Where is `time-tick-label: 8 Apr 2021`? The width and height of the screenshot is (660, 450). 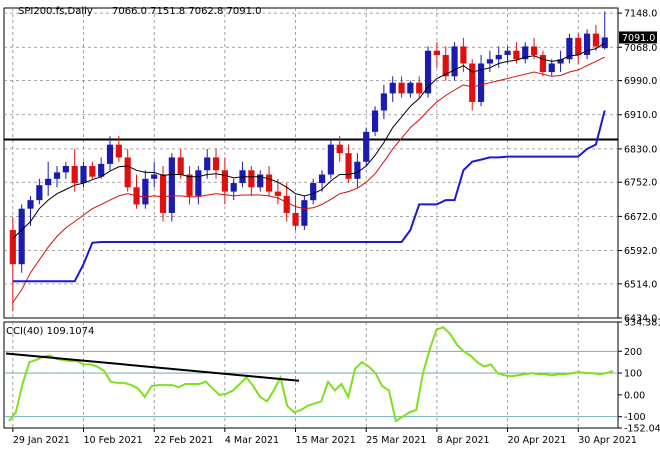
time-tick-label: 8 Apr 2021 is located at coordinates (463, 440).